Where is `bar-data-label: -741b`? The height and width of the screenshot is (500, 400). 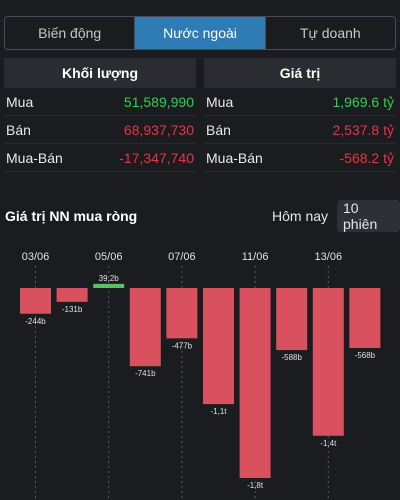
bar-data-label: -741b is located at coordinates (145, 373).